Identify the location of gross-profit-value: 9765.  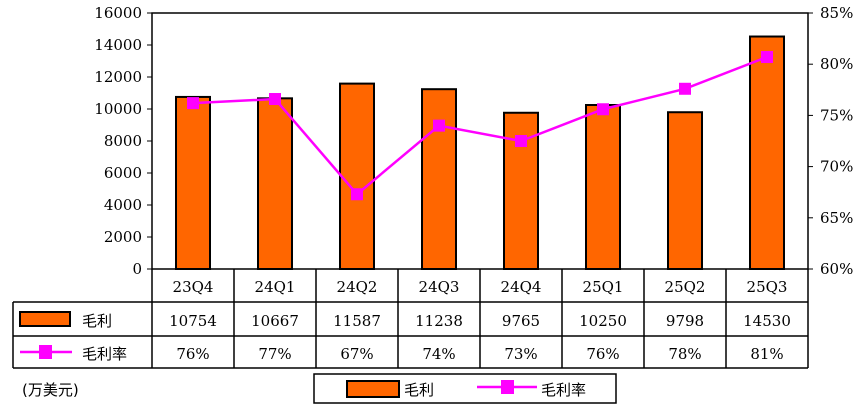
(521, 321).